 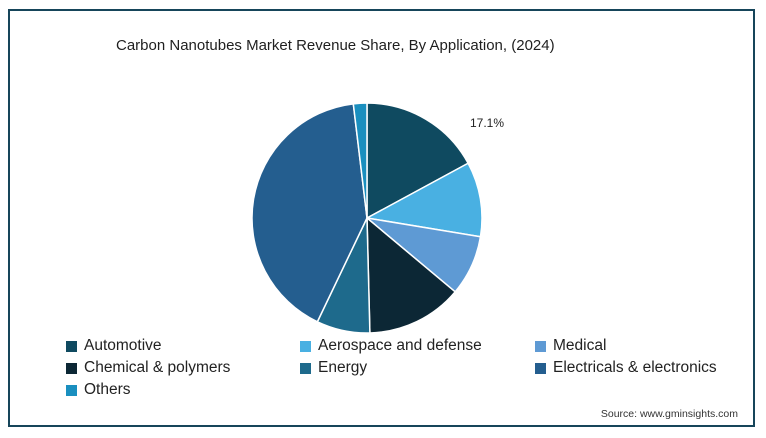 I want to click on legend-item-others: Others, so click(x=98, y=390).